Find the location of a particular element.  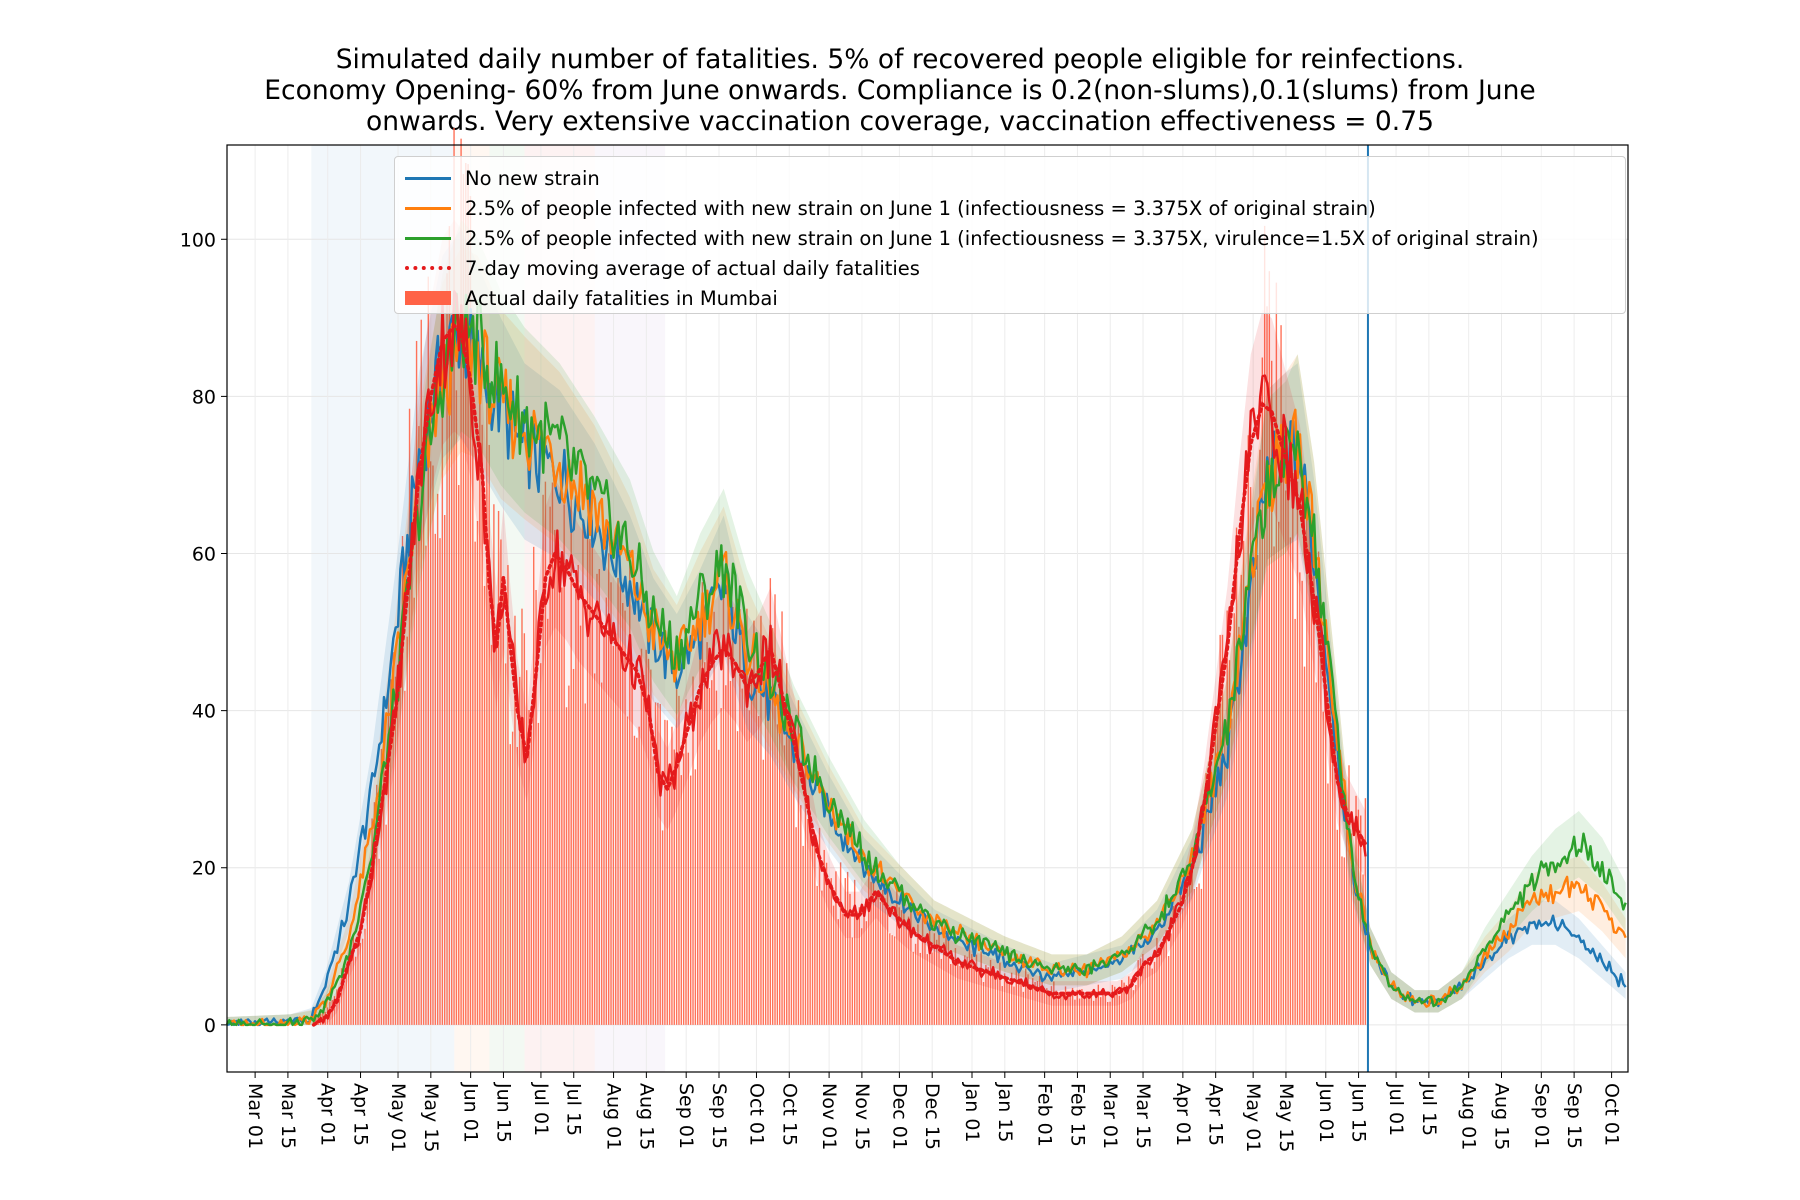

y-tick-label: 80 is located at coordinates (204, 397).